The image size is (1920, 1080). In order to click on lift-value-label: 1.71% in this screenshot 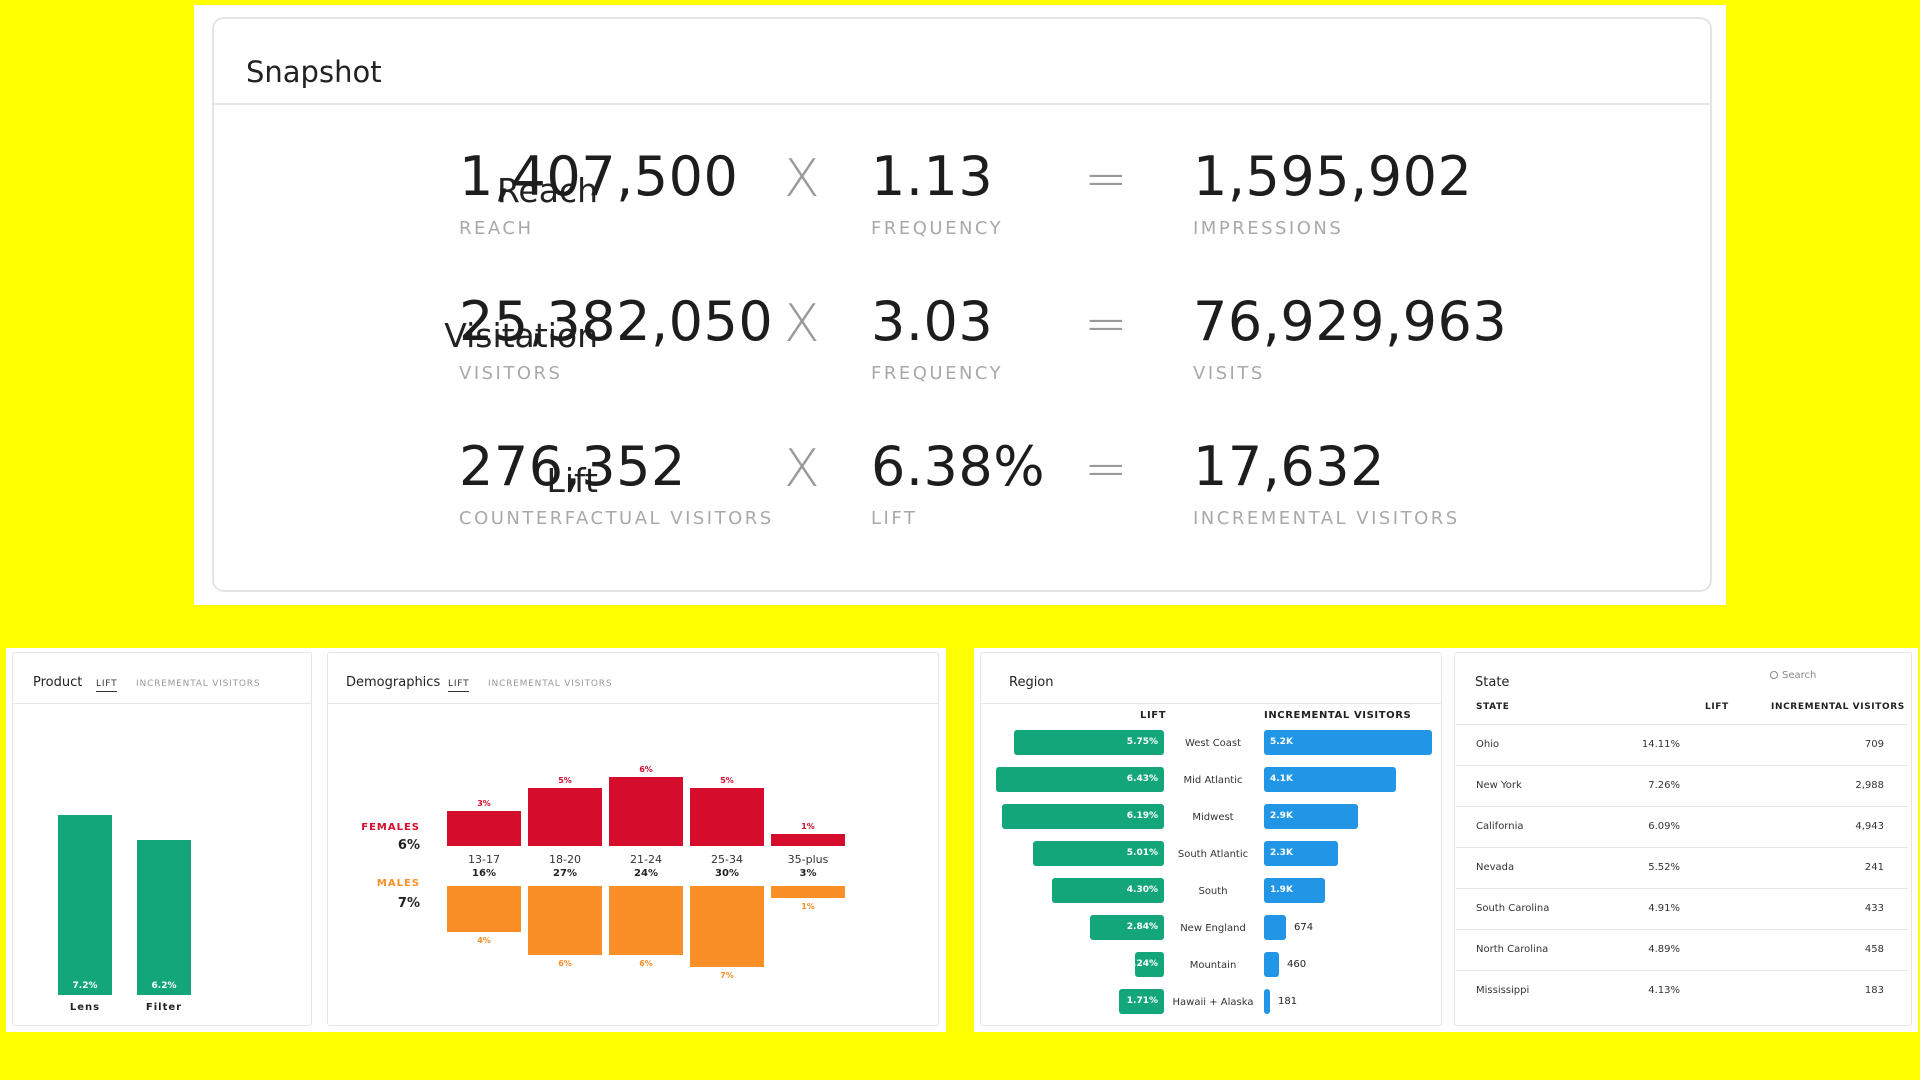, I will do `click(1142, 1001)`.